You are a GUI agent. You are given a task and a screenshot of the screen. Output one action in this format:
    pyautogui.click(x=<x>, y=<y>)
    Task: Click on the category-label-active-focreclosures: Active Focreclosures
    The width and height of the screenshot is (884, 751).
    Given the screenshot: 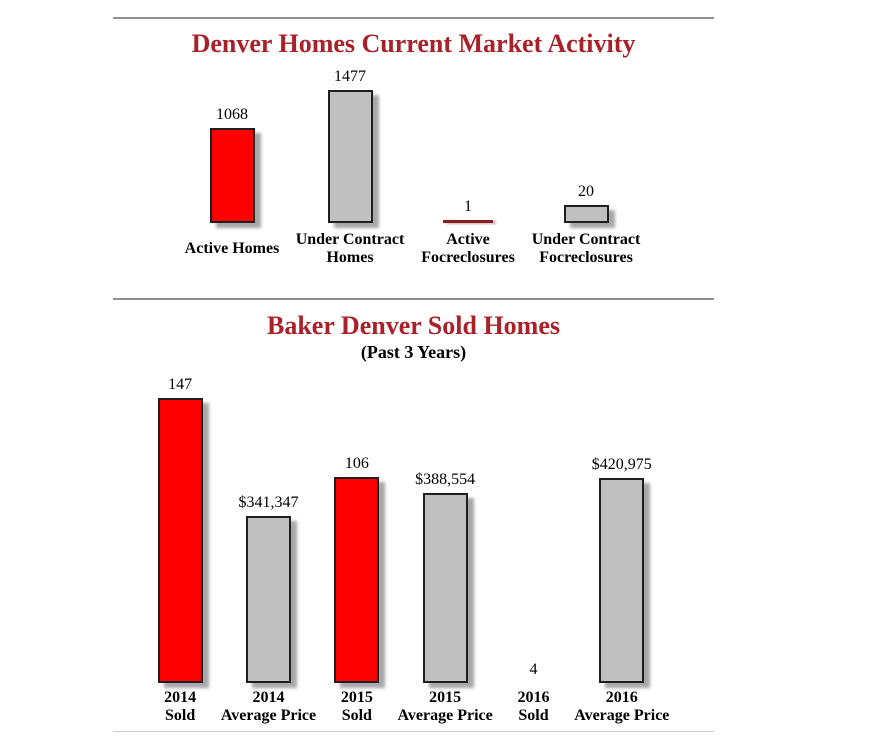 What is the action you would take?
    pyautogui.click(x=468, y=249)
    